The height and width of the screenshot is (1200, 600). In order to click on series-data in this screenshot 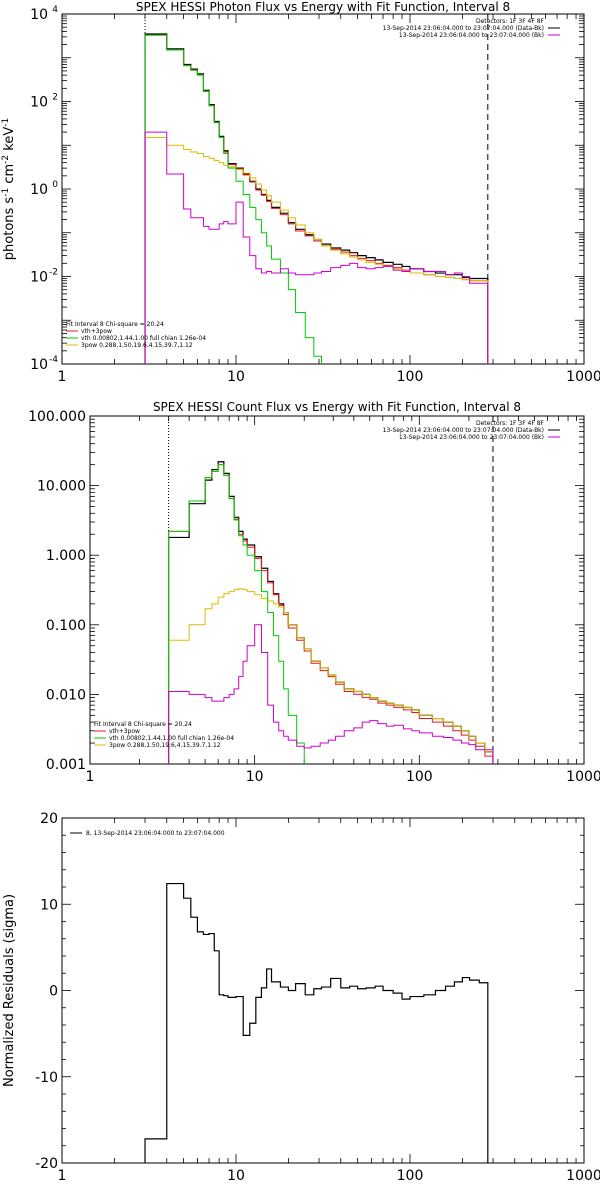, I will do `click(330, 612)`.